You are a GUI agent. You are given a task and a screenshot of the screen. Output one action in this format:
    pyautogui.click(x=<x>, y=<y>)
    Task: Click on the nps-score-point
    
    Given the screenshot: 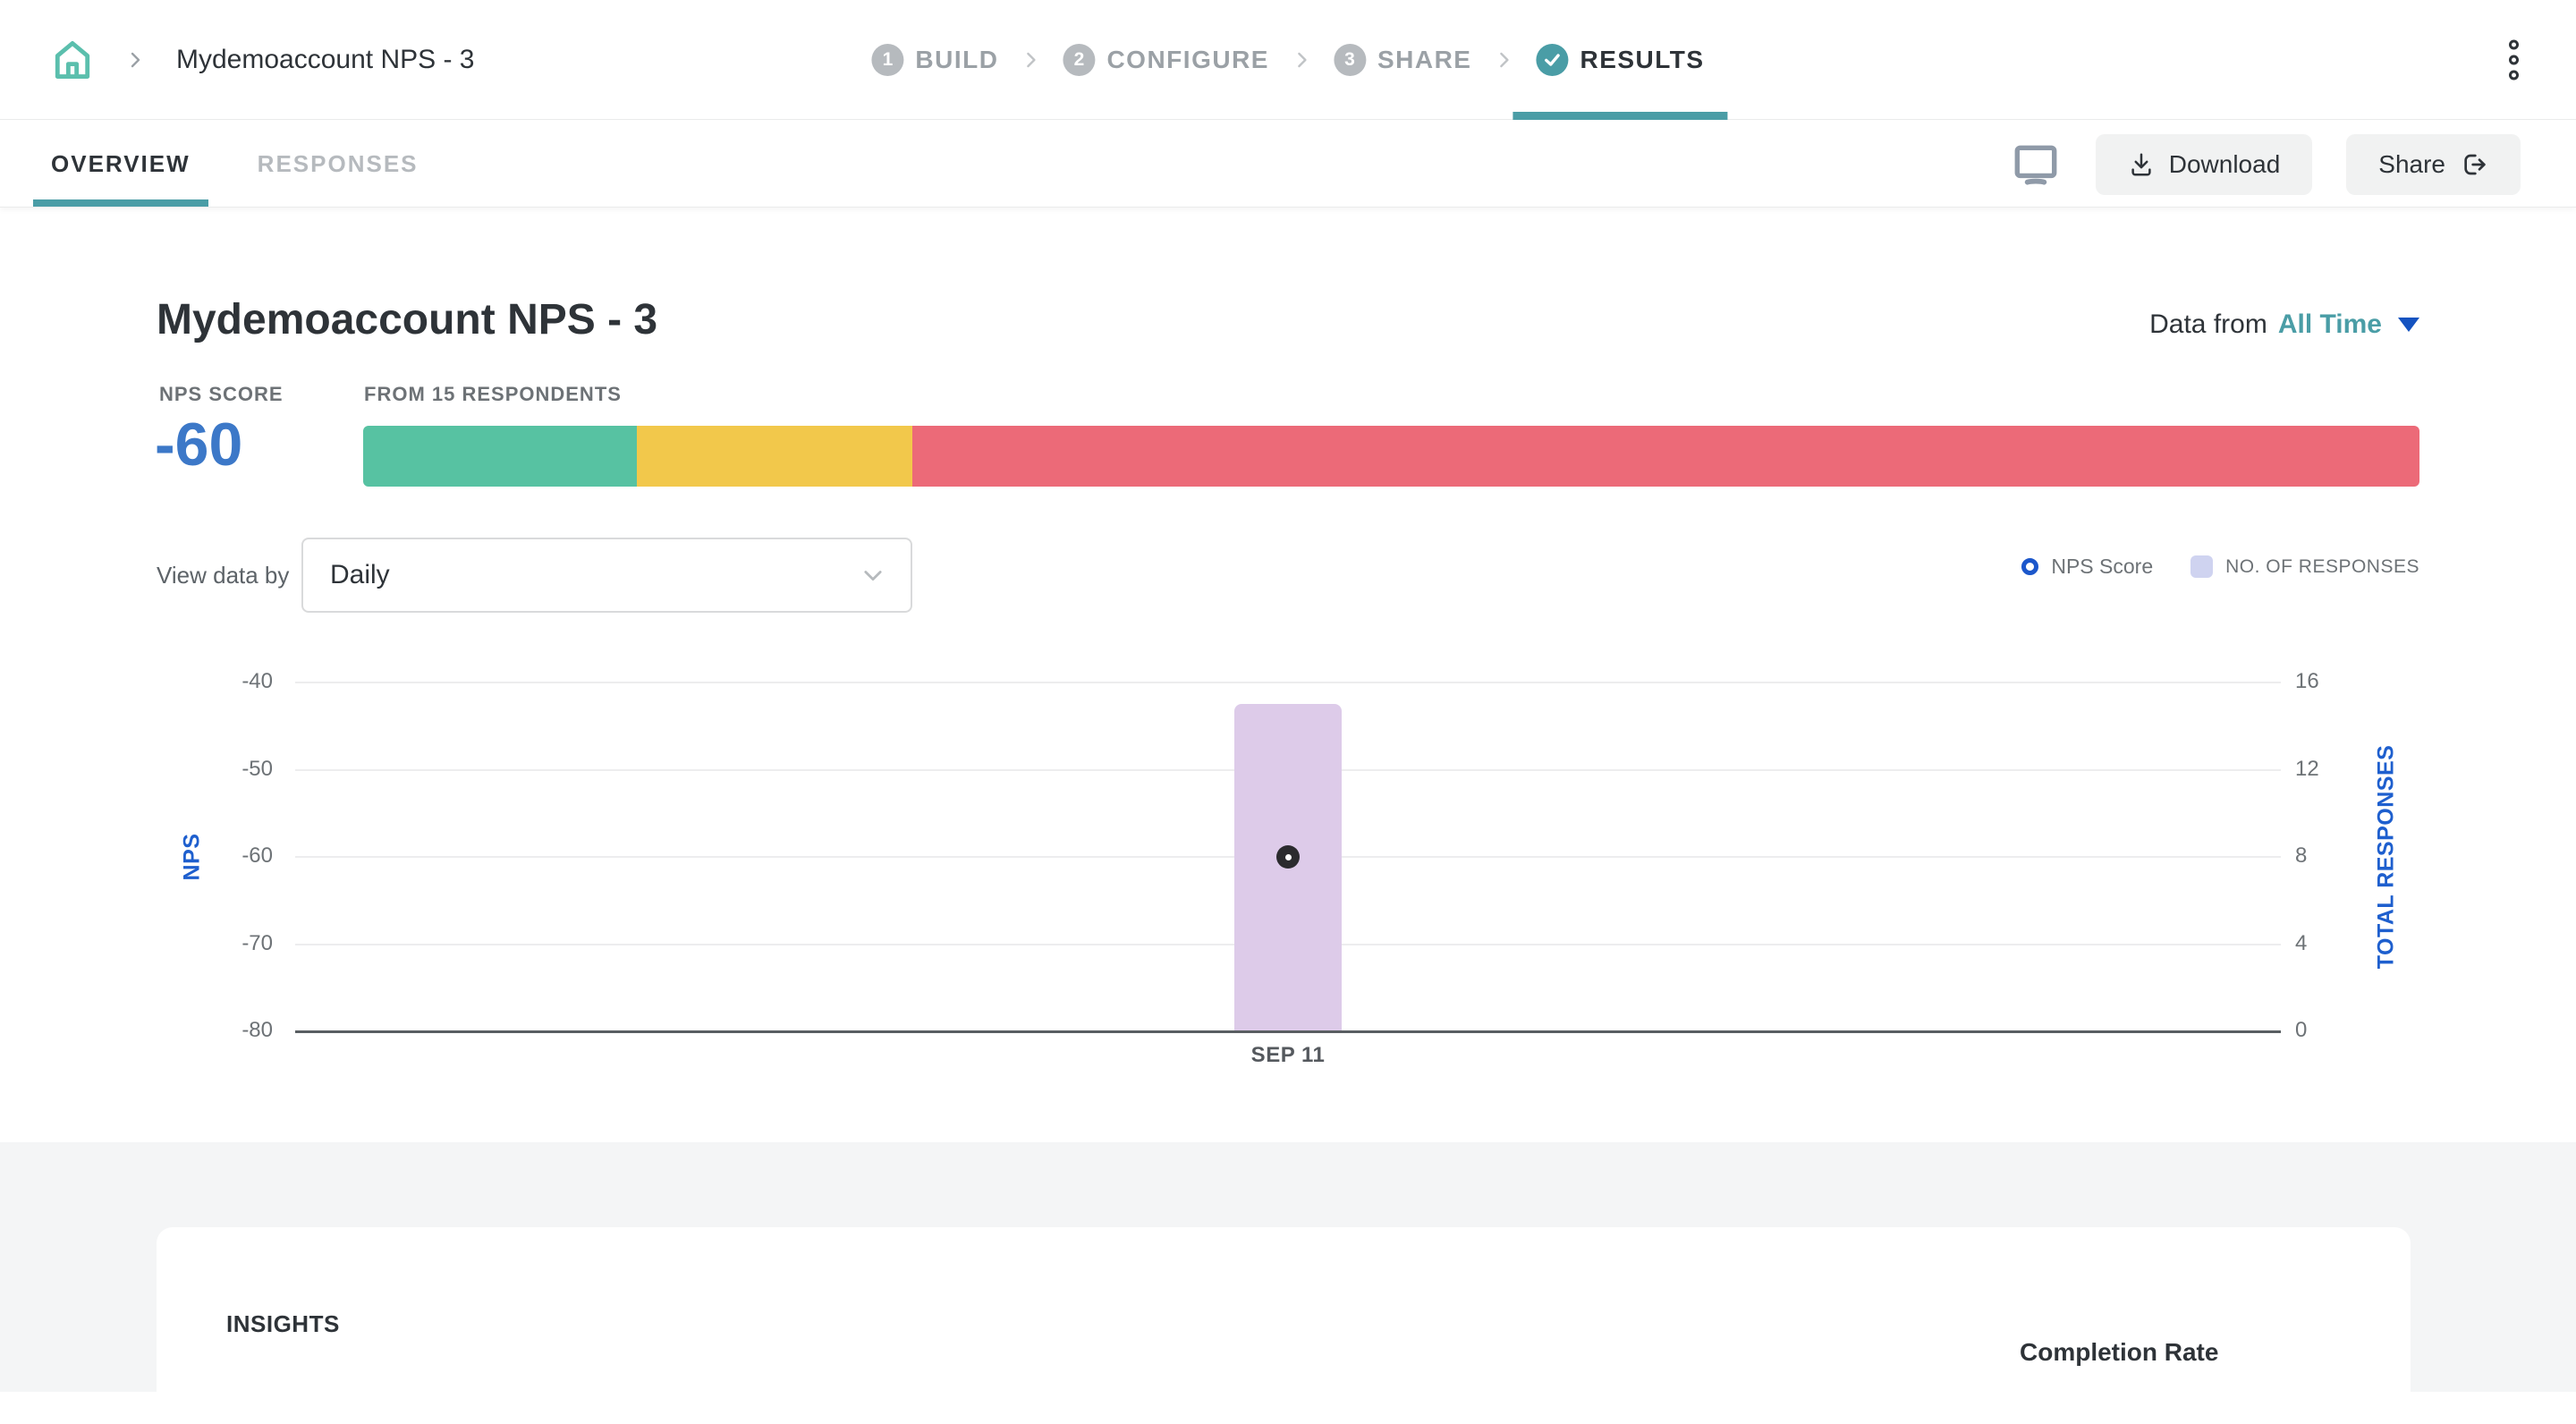 What is the action you would take?
    pyautogui.click(x=1288, y=857)
    